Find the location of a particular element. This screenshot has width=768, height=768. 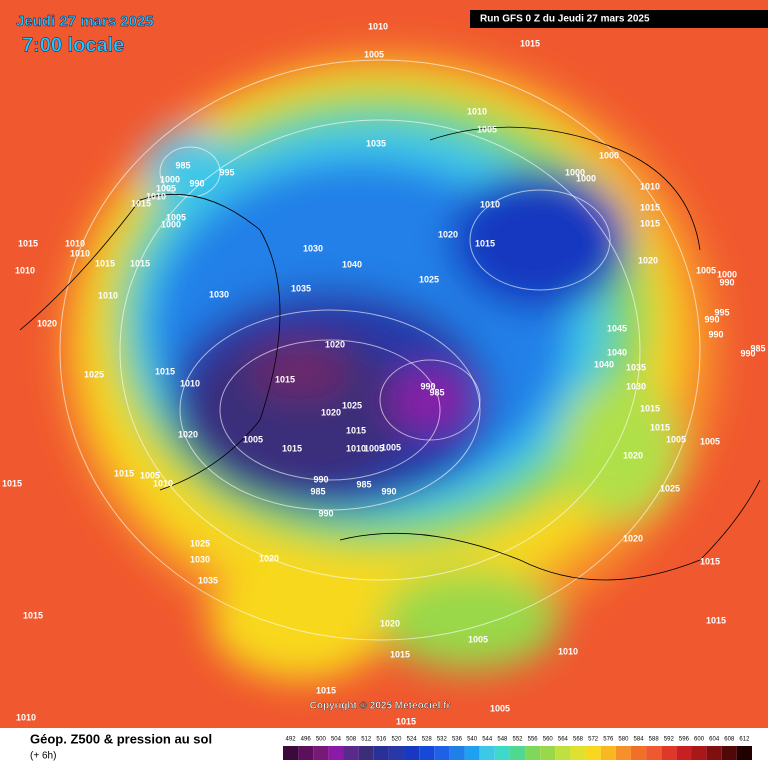

scale-label: 500 is located at coordinates (321, 740).